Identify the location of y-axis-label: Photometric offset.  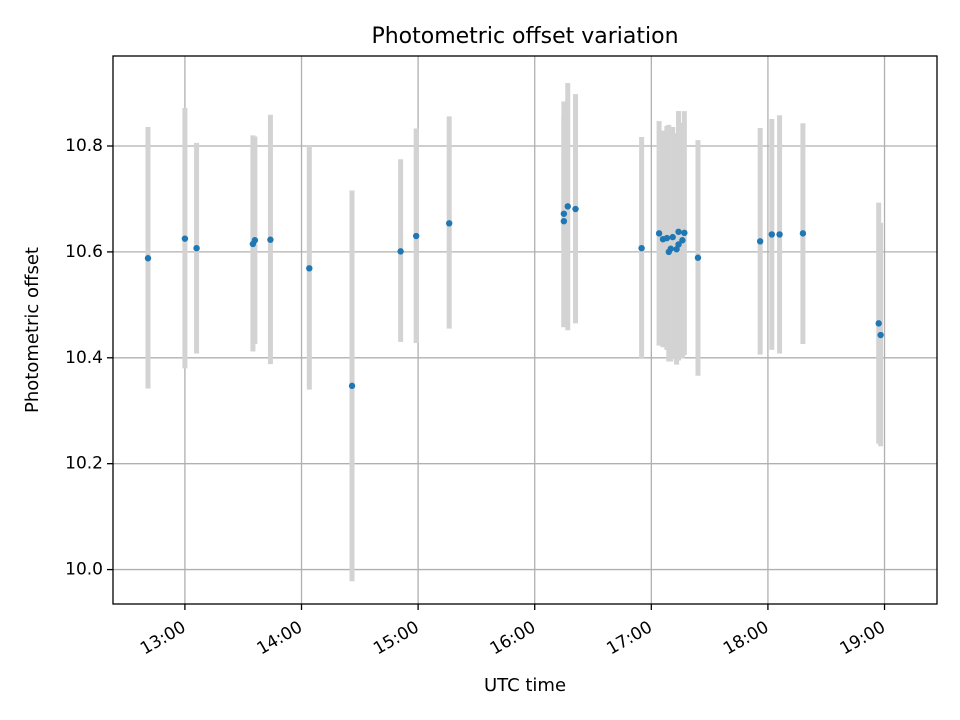
(32, 330).